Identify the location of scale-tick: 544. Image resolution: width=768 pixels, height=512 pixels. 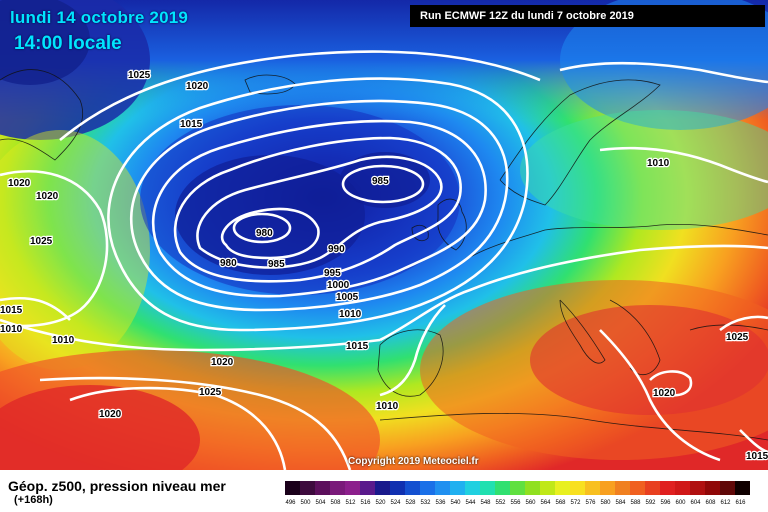
(470, 503).